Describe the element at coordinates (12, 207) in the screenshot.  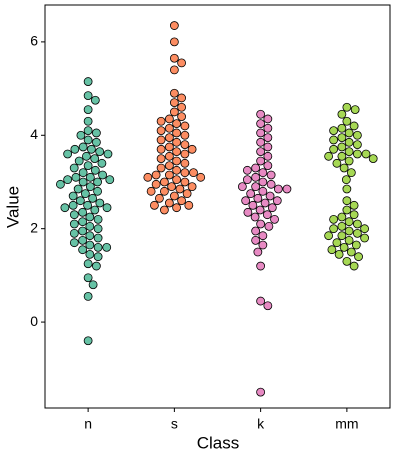
I see `y-axis-title: Value` at that location.